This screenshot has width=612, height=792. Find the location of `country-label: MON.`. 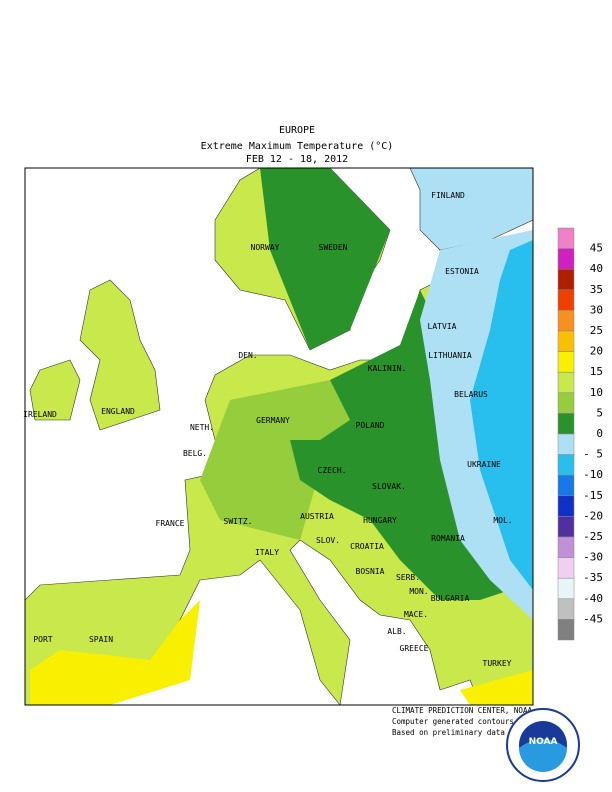

country-label: MON. is located at coordinates (418, 591).